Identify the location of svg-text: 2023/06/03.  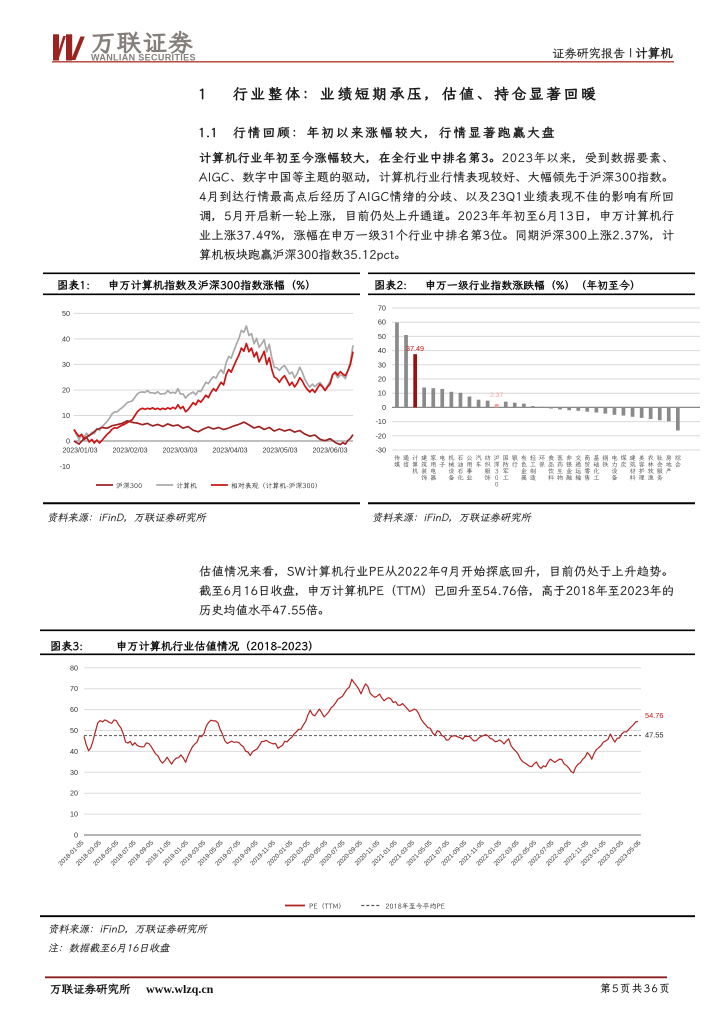
(329, 451).